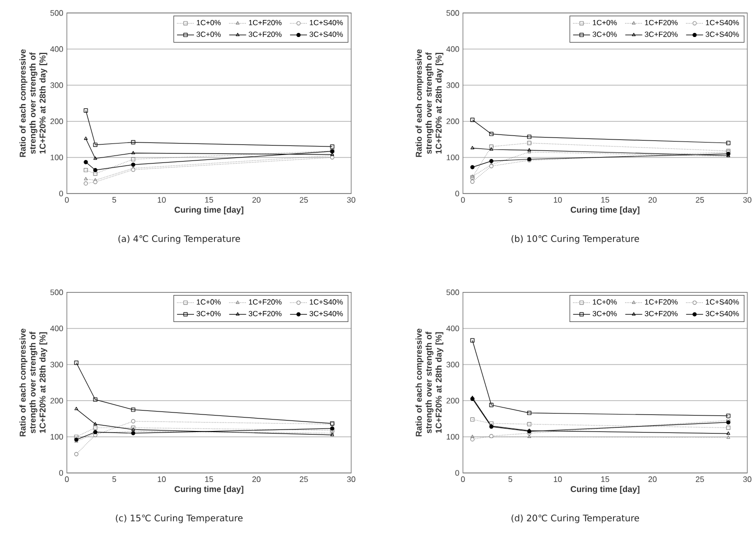  I want to click on text: (c) 15℃ Curing Temperature, so click(179, 519).